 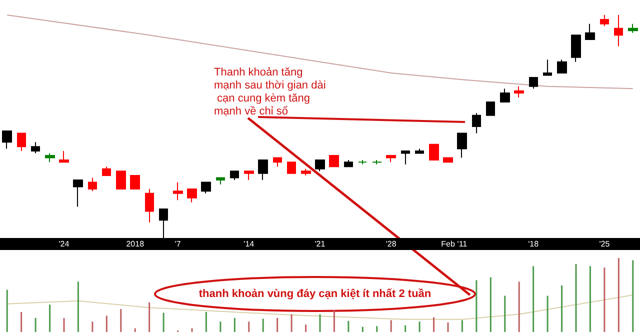 I want to click on x-tick-label: '11, so click(x=462, y=244).